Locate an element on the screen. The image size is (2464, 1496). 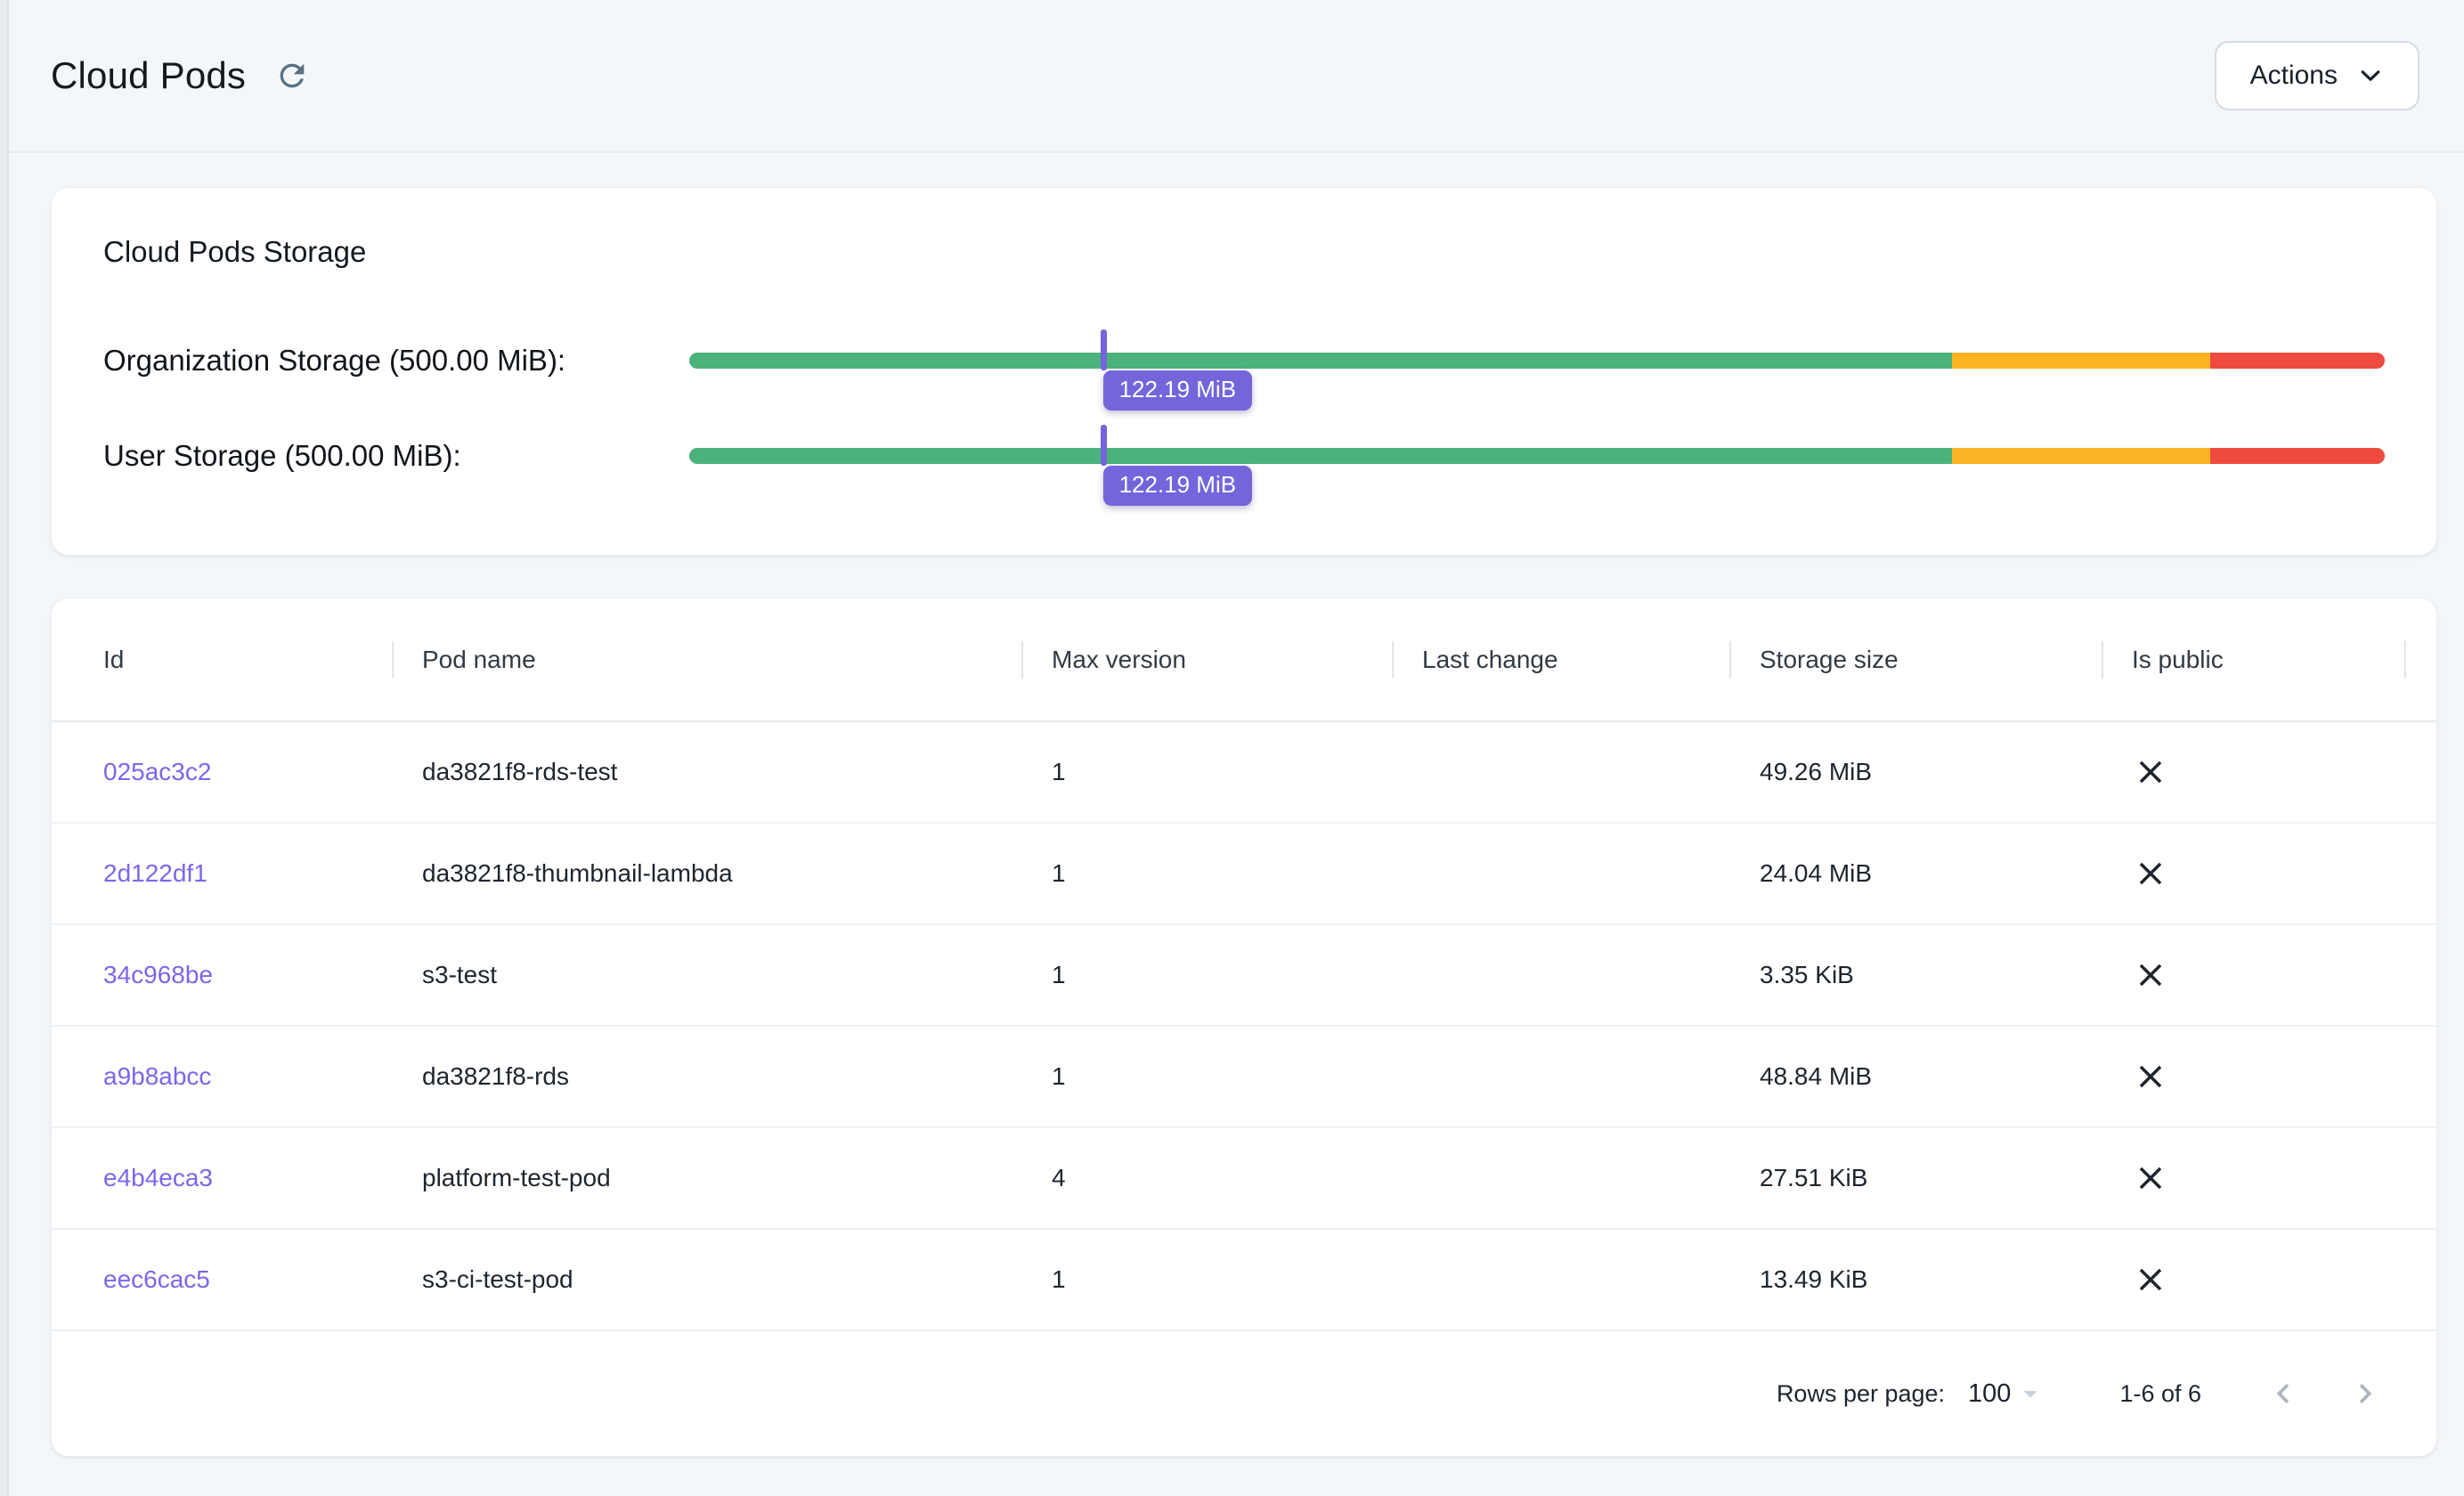
user-storage-row: User Storage (500.00 MiB): 122.19 MiB is located at coordinates (1244, 457).